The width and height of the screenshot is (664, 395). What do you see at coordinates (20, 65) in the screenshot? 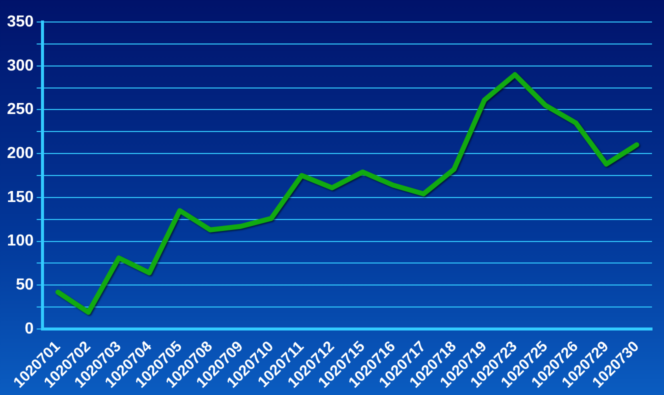
I see `y-tick-label: 300` at bounding box center [20, 65].